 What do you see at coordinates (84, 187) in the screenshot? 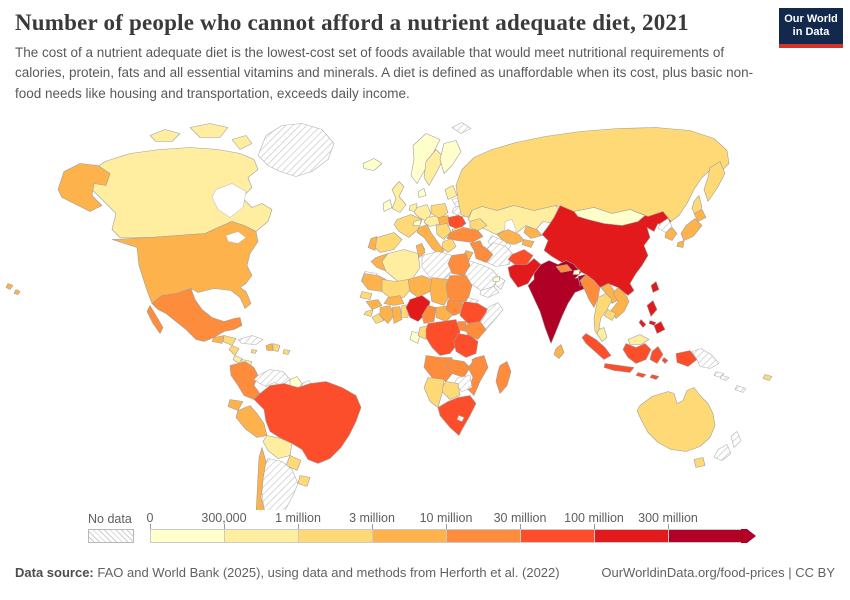
I see `country-alaska` at bounding box center [84, 187].